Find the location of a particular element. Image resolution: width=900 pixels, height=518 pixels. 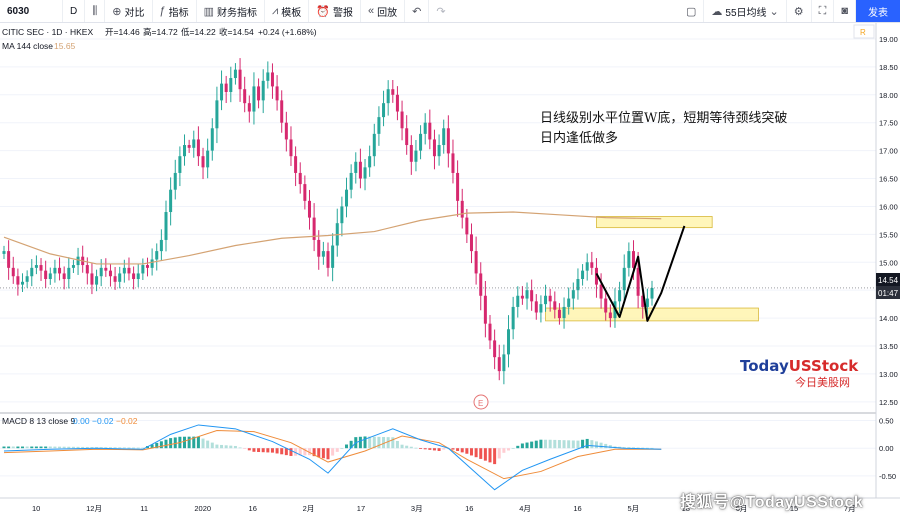

square-icon: ▢ is located at coordinates (691, 11).